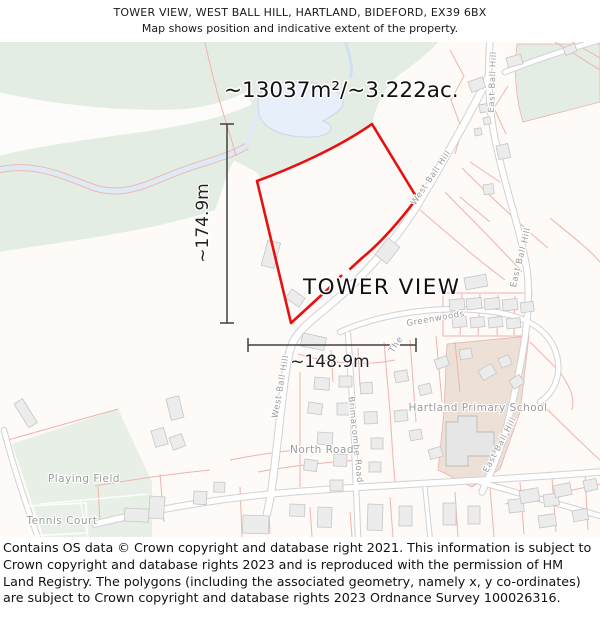  What do you see at coordinates (332, 345) in the screenshot?
I see `horizontal-dimension-line` at bounding box center [332, 345].